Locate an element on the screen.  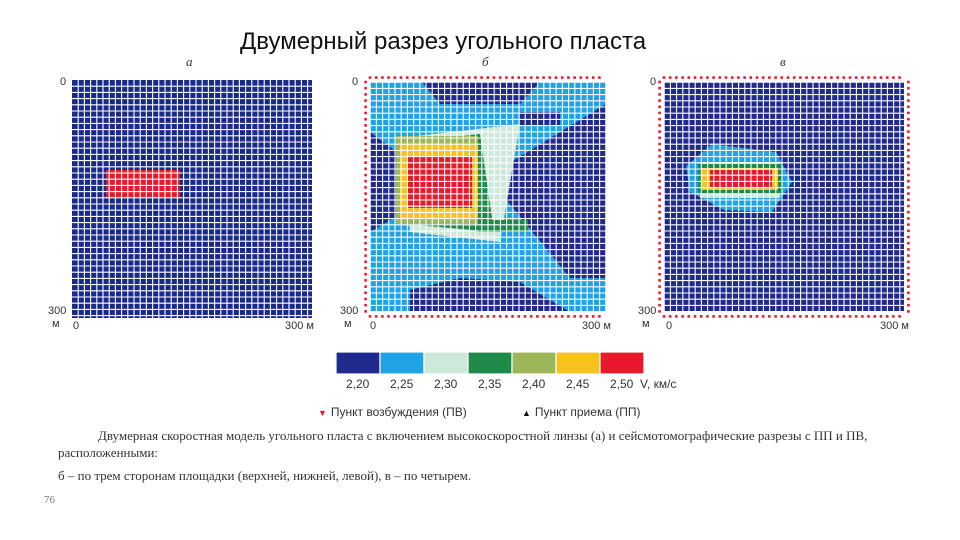
panel-a-velocity-grid is located at coordinates (192, 199).